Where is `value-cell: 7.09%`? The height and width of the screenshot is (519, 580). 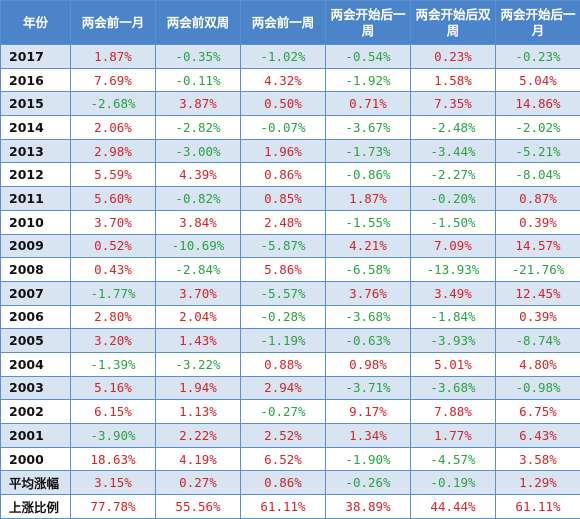 value-cell: 7.09% is located at coordinates (453, 246).